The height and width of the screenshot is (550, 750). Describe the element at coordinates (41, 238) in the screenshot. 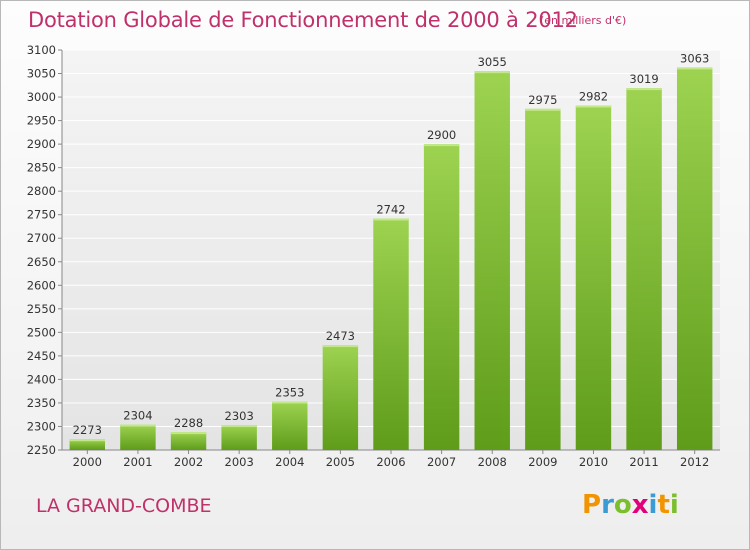

I see `y-tick-label: 2700` at that location.